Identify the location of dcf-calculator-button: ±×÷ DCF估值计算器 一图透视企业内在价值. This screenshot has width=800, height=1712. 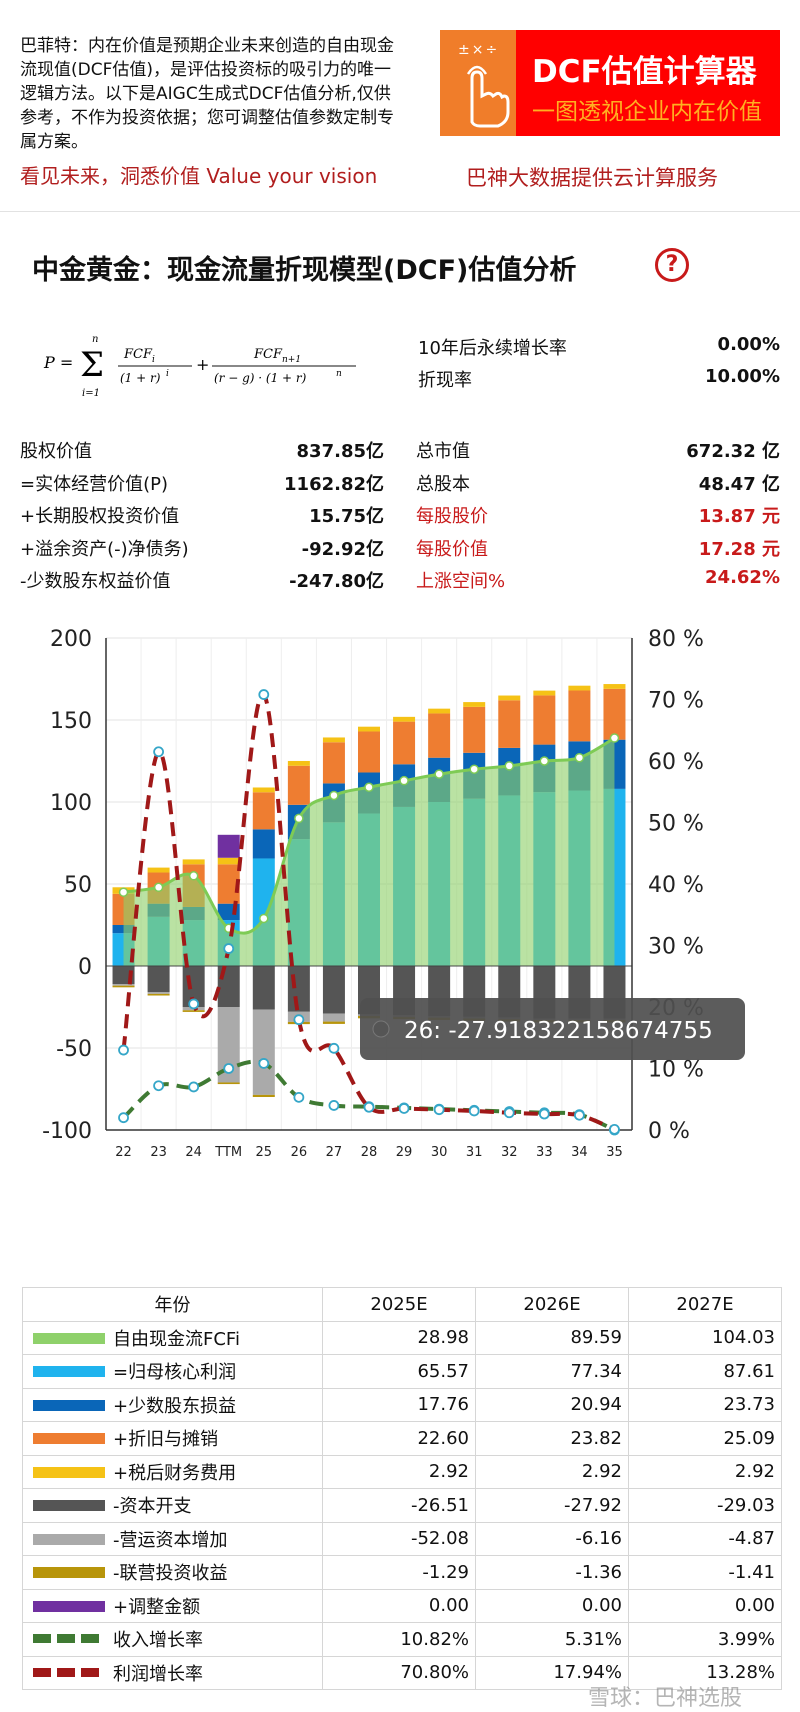
(610, 83).